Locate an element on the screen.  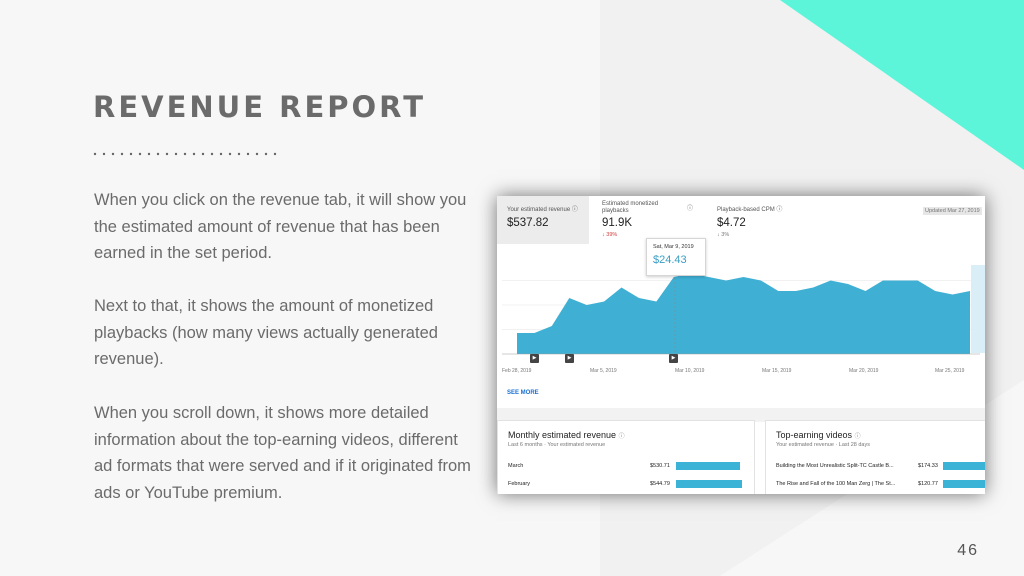
monthly-row-value: $544.79 is located at coordinates (660, 484).